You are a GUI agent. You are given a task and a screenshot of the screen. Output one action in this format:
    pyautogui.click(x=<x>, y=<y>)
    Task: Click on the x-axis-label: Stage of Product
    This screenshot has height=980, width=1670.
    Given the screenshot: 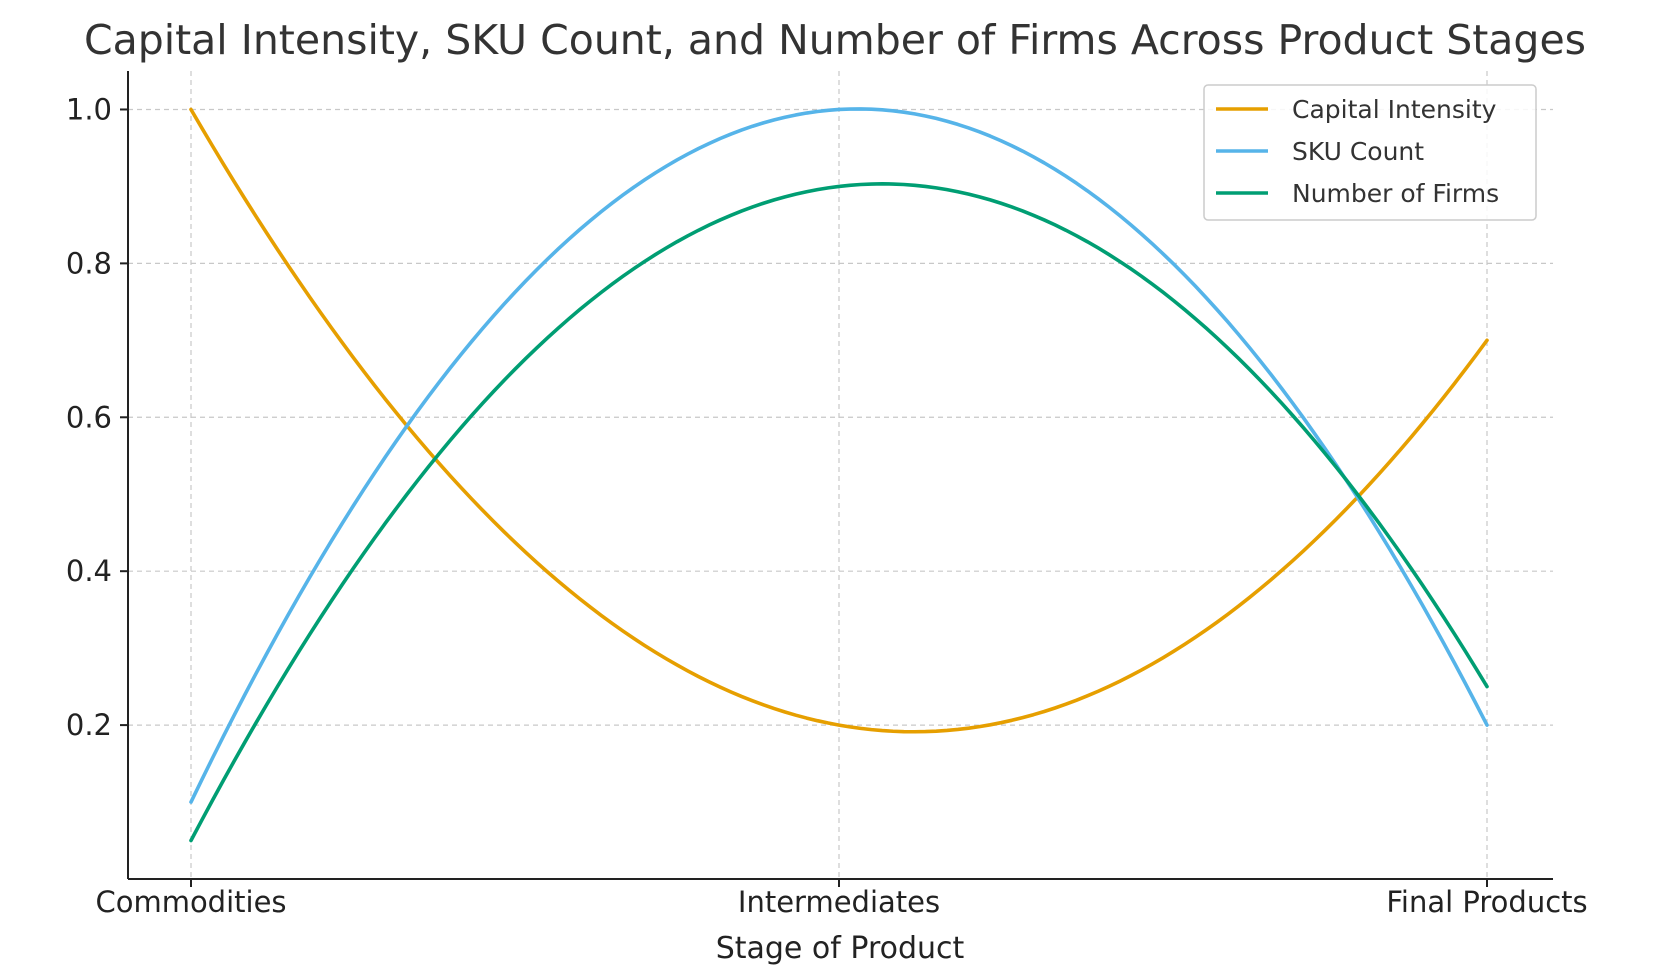 What is the action you would take?
    pyautogui.click(x=840, y=948)
    